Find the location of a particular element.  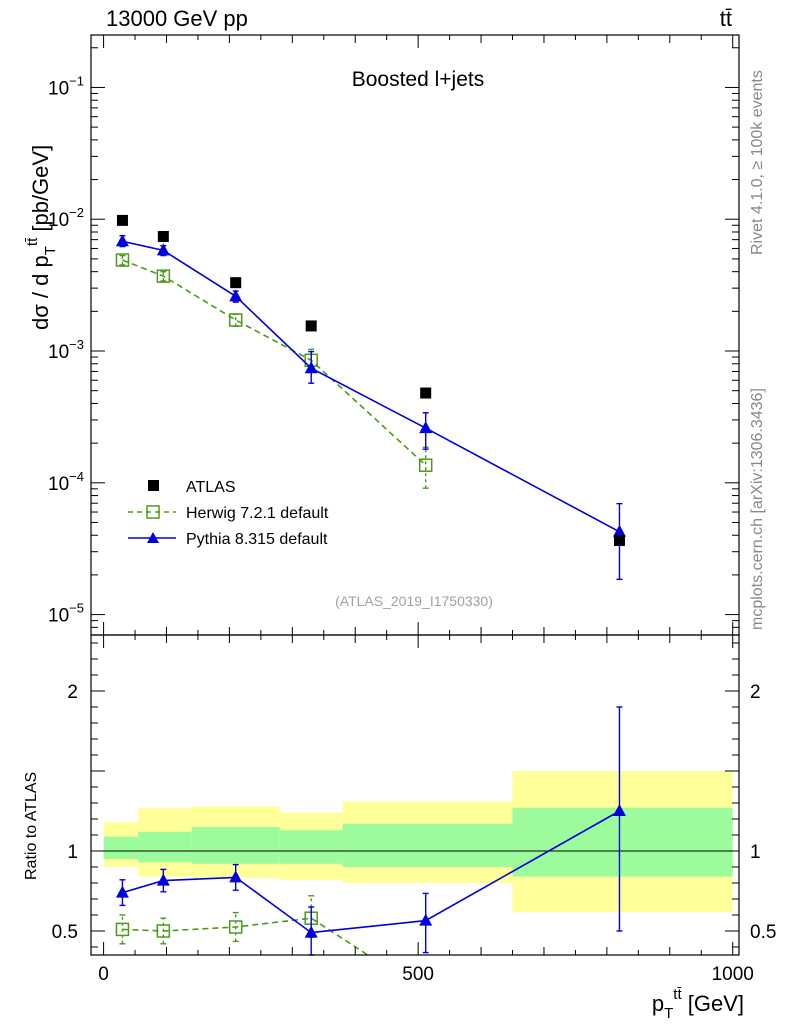

process-label: tt̄ is located at coordinates (726, 18).